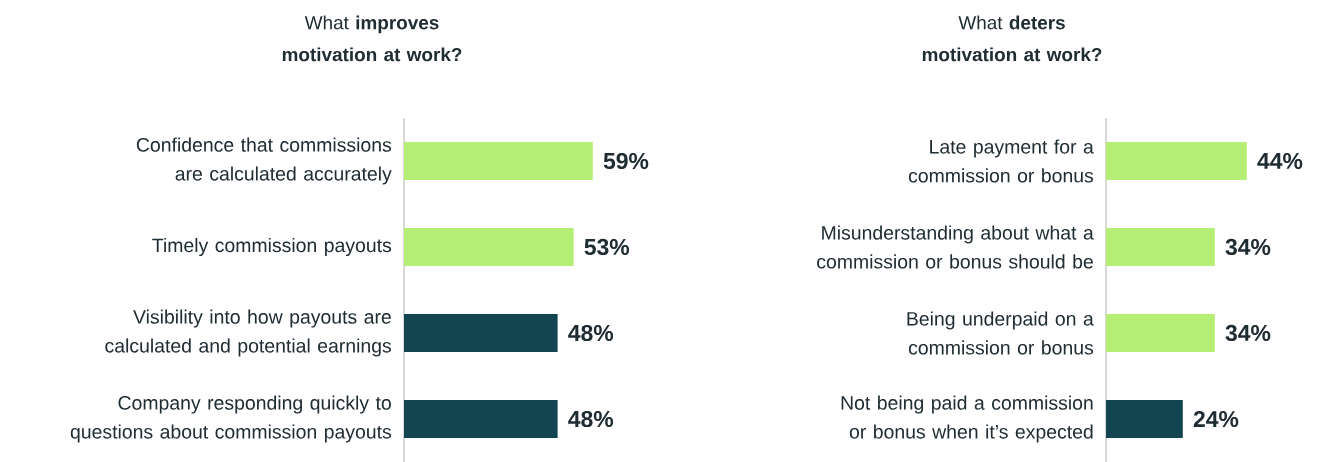 This screenshot has width=1325, height=462. I want to click on y-tick-label: Being underpaid on a commission or bonus, so click(1000, 333).